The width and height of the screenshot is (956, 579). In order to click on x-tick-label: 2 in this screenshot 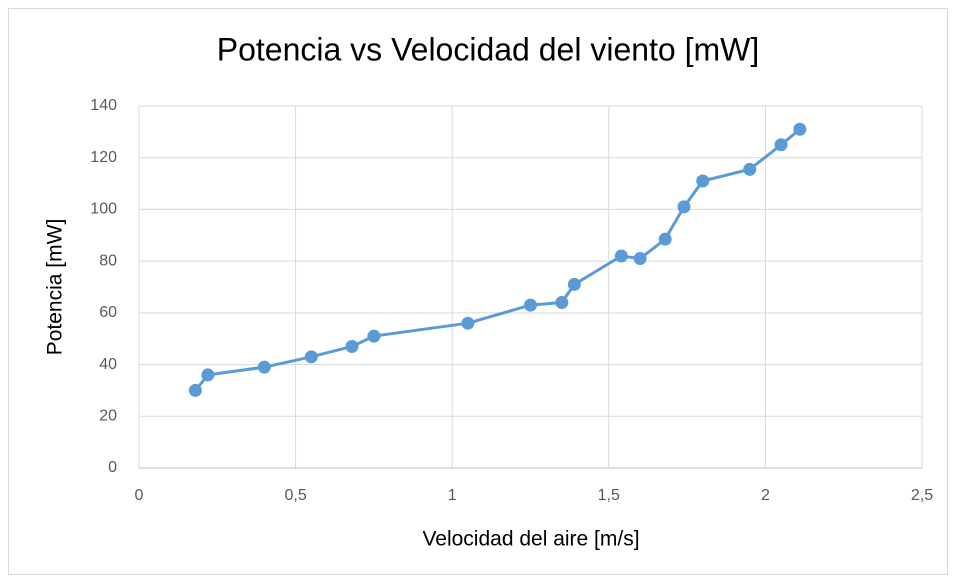, I will do `click(765, 495)`.